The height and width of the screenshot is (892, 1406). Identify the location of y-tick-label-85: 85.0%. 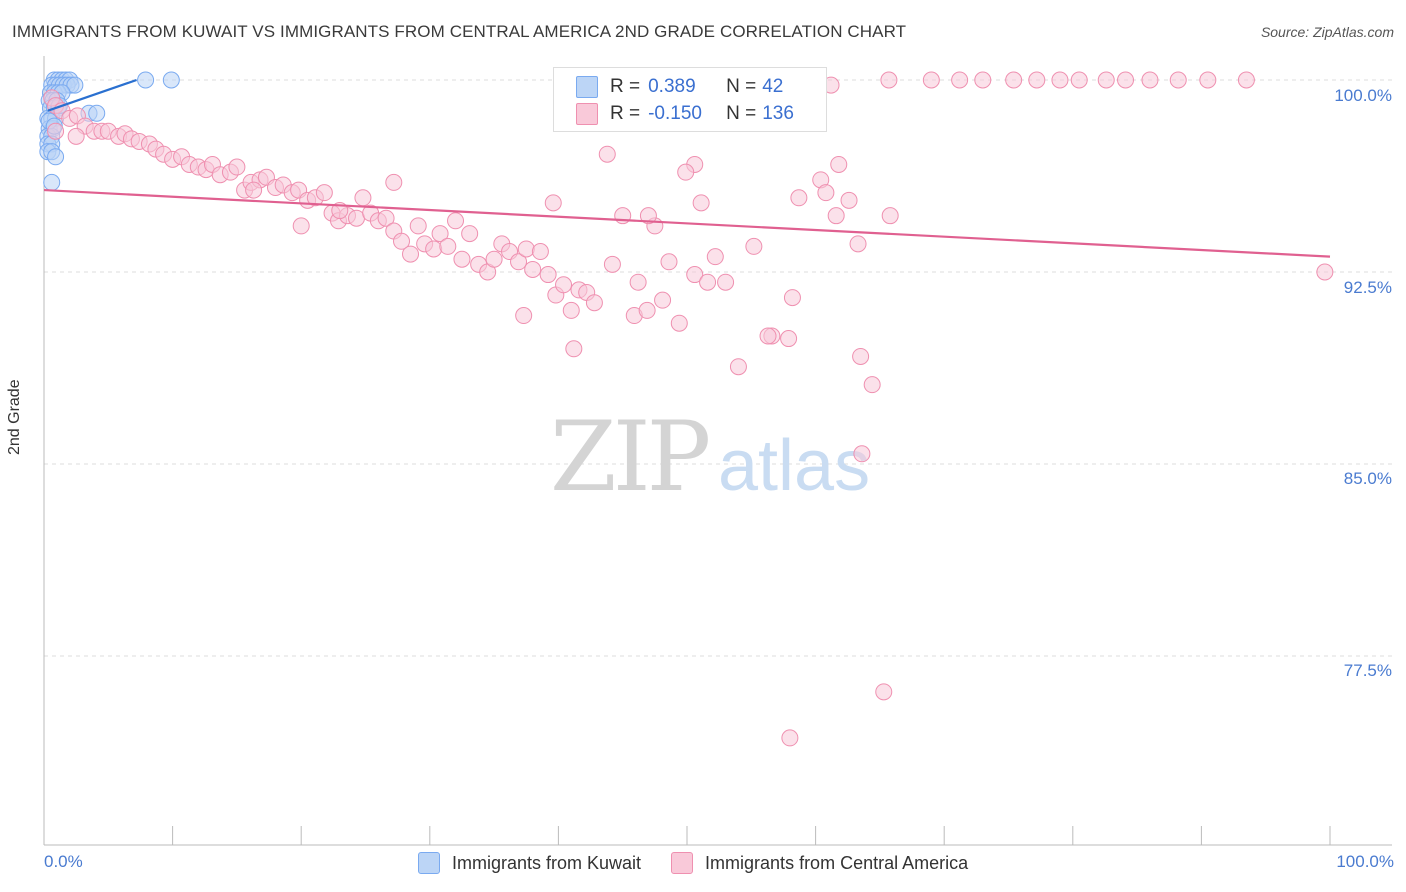
(1367, 478).